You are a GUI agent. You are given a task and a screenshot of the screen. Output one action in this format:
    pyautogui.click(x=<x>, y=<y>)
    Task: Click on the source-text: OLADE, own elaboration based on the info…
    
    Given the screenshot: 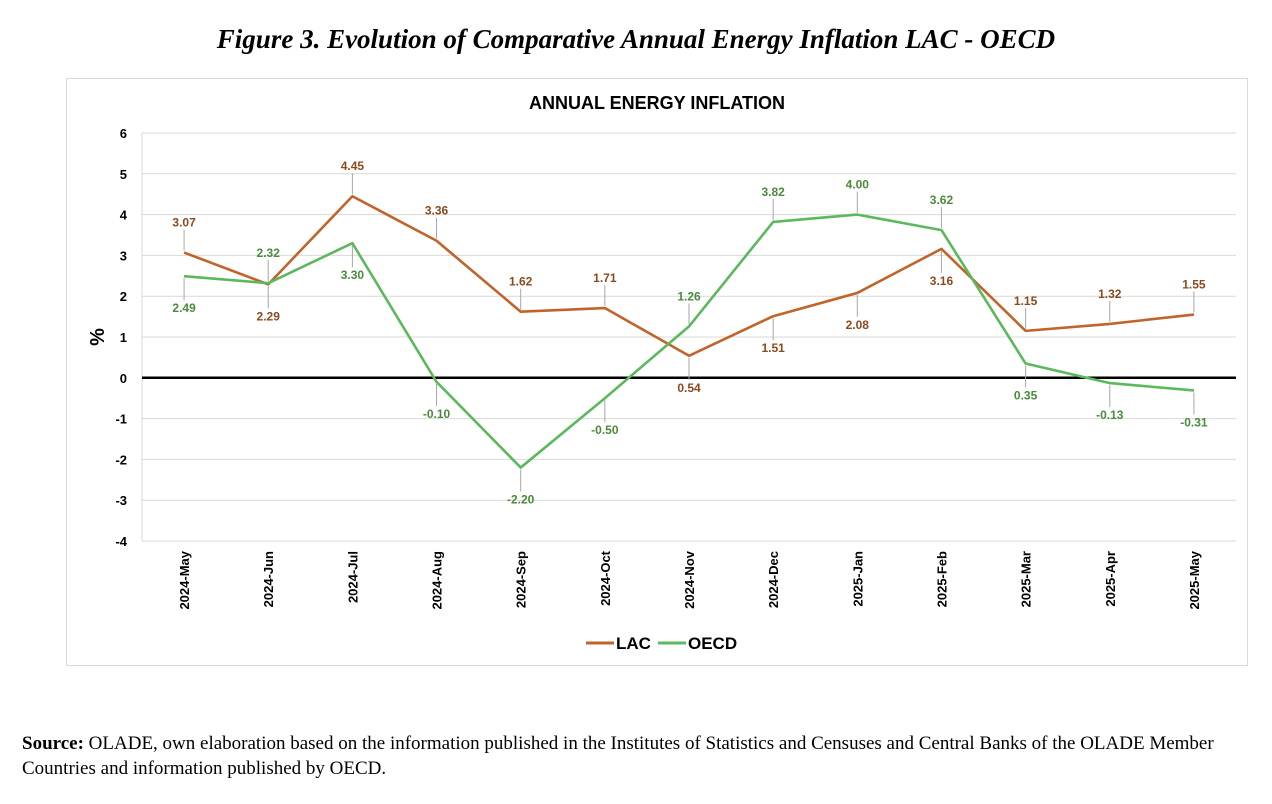 What is the action you would take?
    pyautogui.click(x=618, y=756)
    